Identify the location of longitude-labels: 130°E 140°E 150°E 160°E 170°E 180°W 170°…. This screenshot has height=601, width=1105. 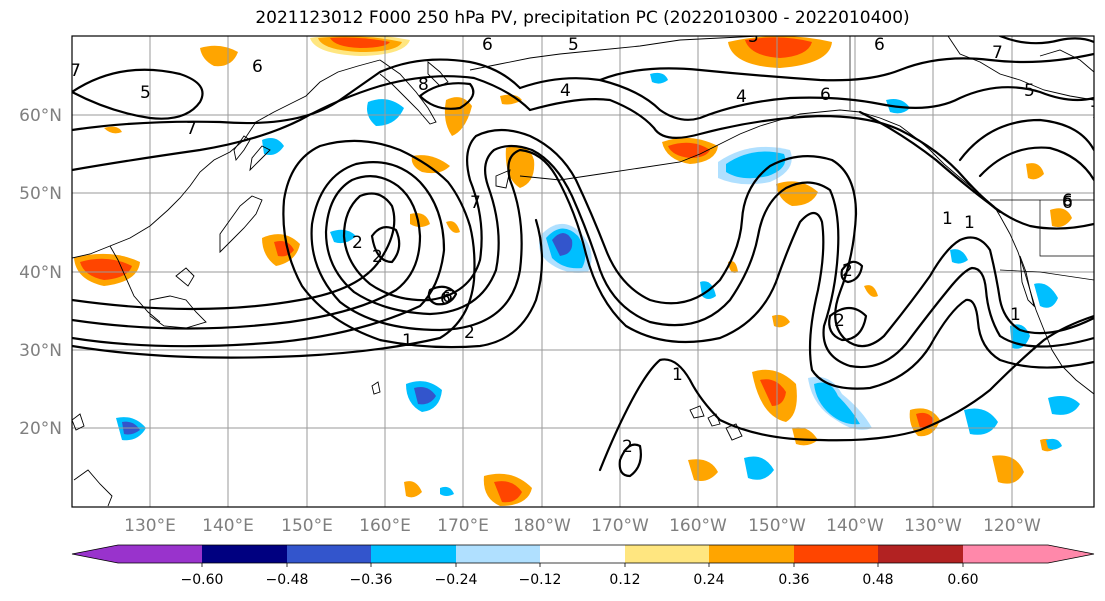
(582, 526).